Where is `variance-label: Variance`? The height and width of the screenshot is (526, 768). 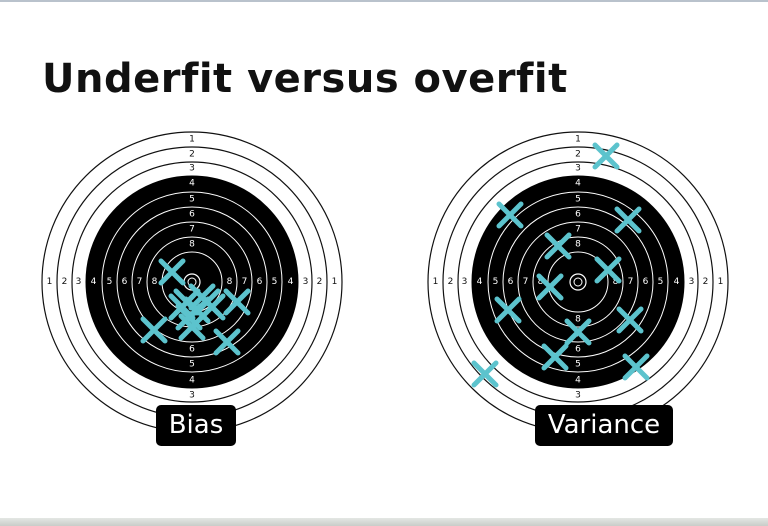
variance-label: Variance is located at coordinates (604, 425).